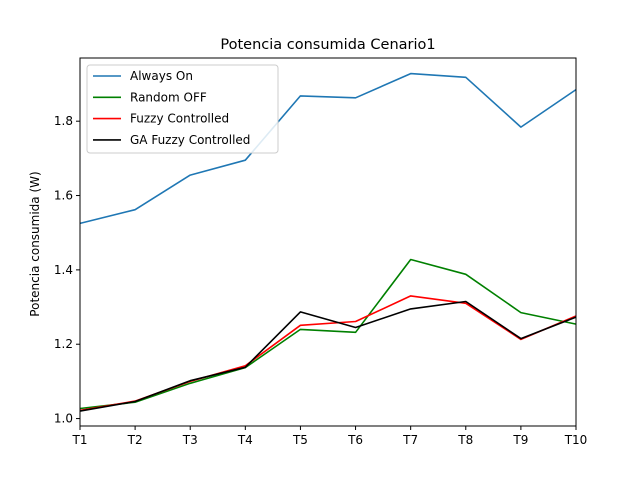 Image resolution: width=640 pixels, height=480 pixels. Describe the element at coordinates (135, 440) in the screenshot. I see `x-tick-label: T2` at that location.